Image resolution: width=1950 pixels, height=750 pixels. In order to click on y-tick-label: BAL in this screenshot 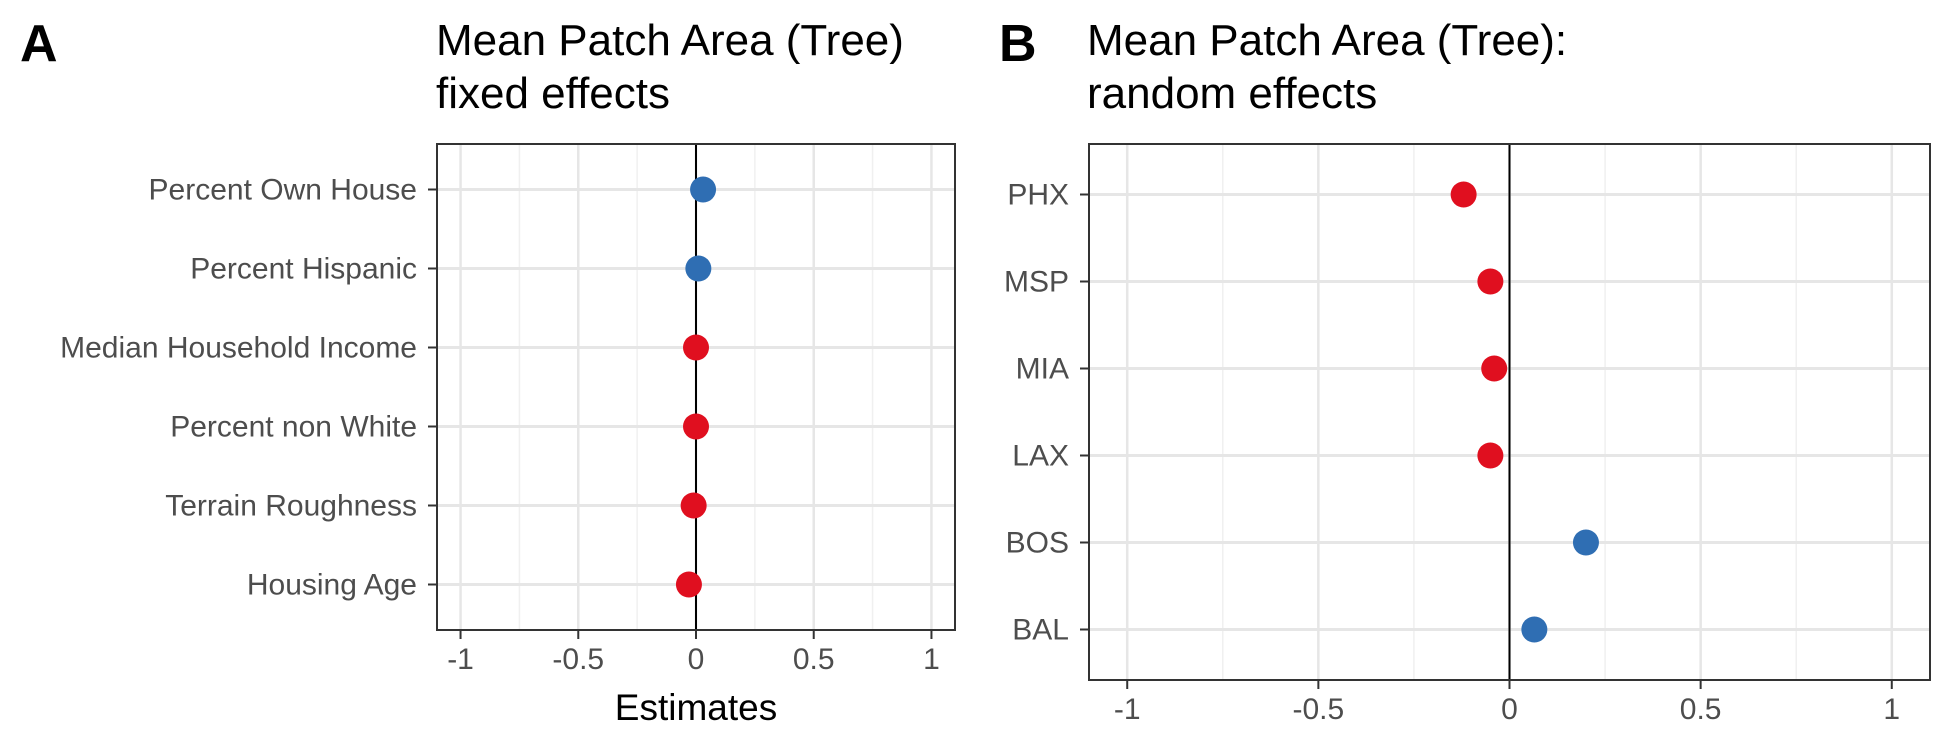, I will do `click(1040, 630)`.